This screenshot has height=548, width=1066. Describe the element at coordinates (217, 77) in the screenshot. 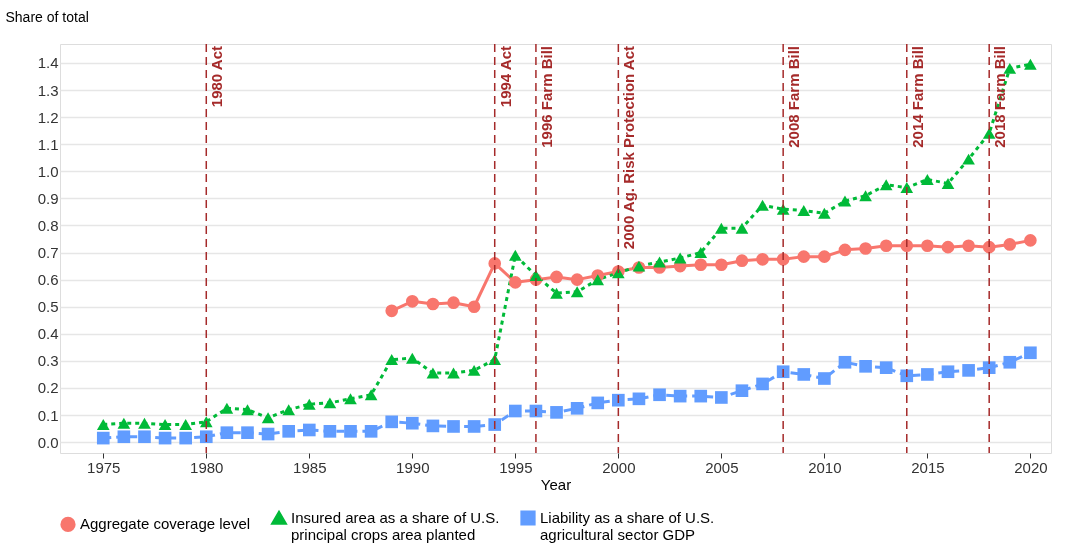

I see `ref-line-label: 1980 Act` at that location.